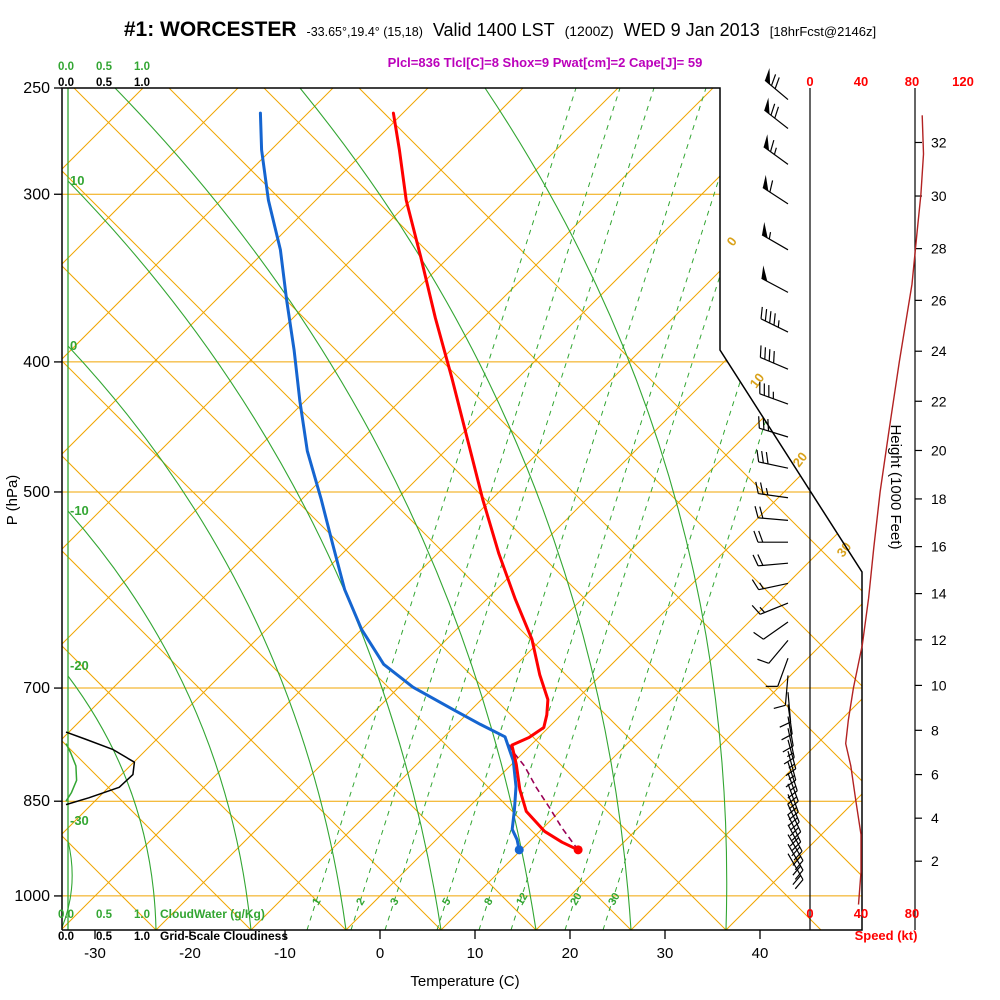 This screenshot has height=1000, width=1000. I want to click on cloudwater-curve, so click(71, 772).